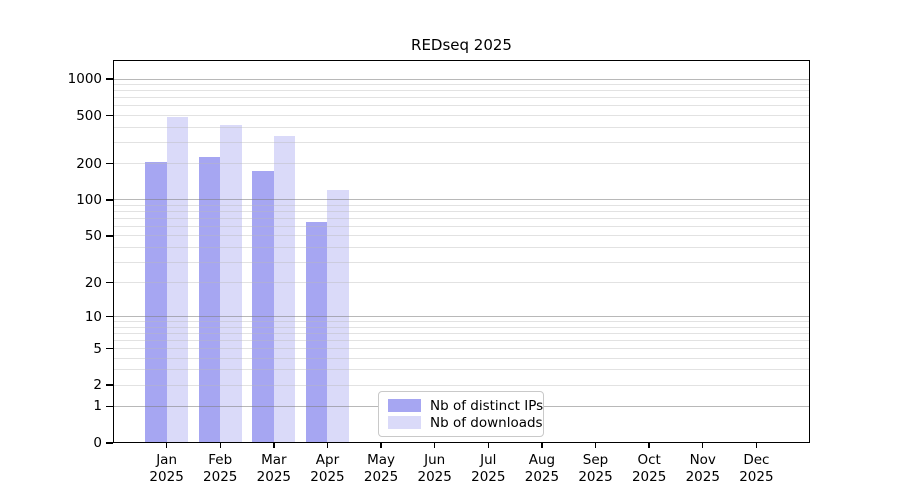 The width and height of the screenshot is (900, 500). What do you see at coordinates (702, 468) in the screenshot?
I see `x-tick-label: Nov 2025` at bounding box center [702, 468].